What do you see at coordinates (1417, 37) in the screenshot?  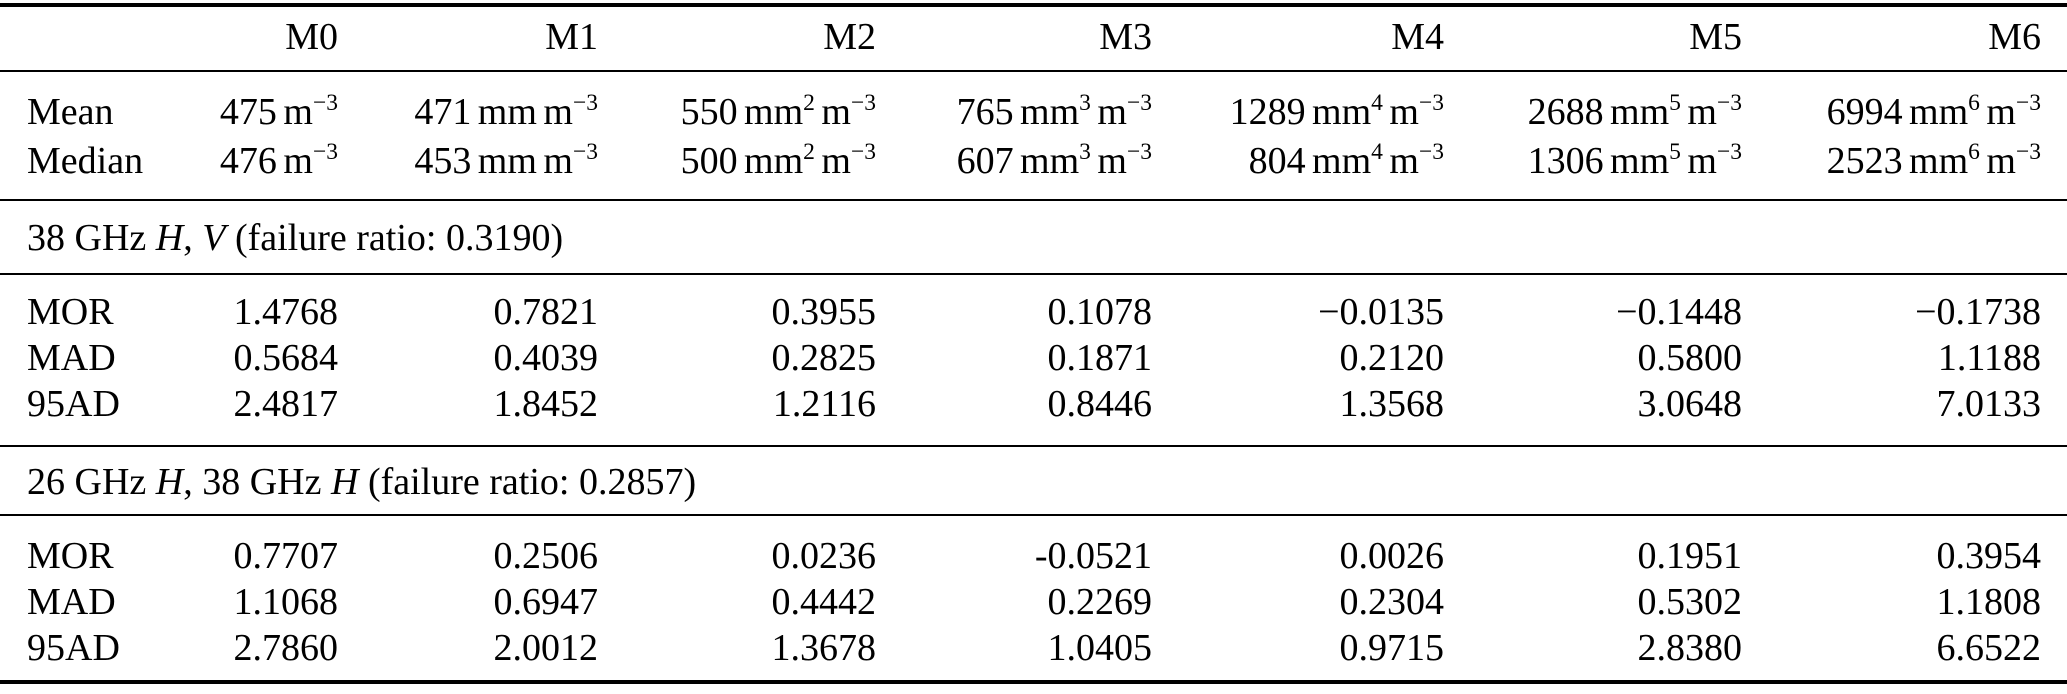 I see `column-header-cell: M4` at bounding box center [1417, 37].